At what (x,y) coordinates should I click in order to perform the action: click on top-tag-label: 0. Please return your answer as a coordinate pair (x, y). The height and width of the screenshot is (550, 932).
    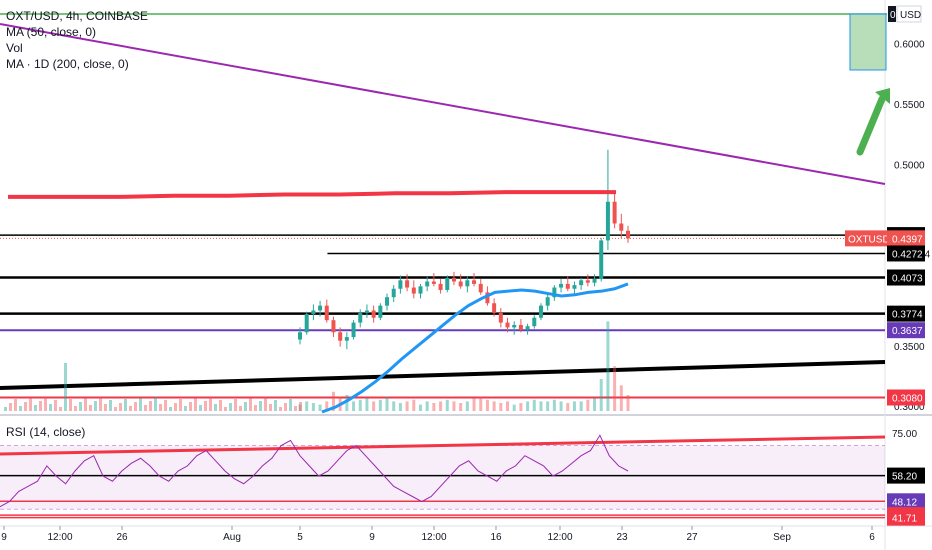
    Looking at the image, I should click on (893, 15).